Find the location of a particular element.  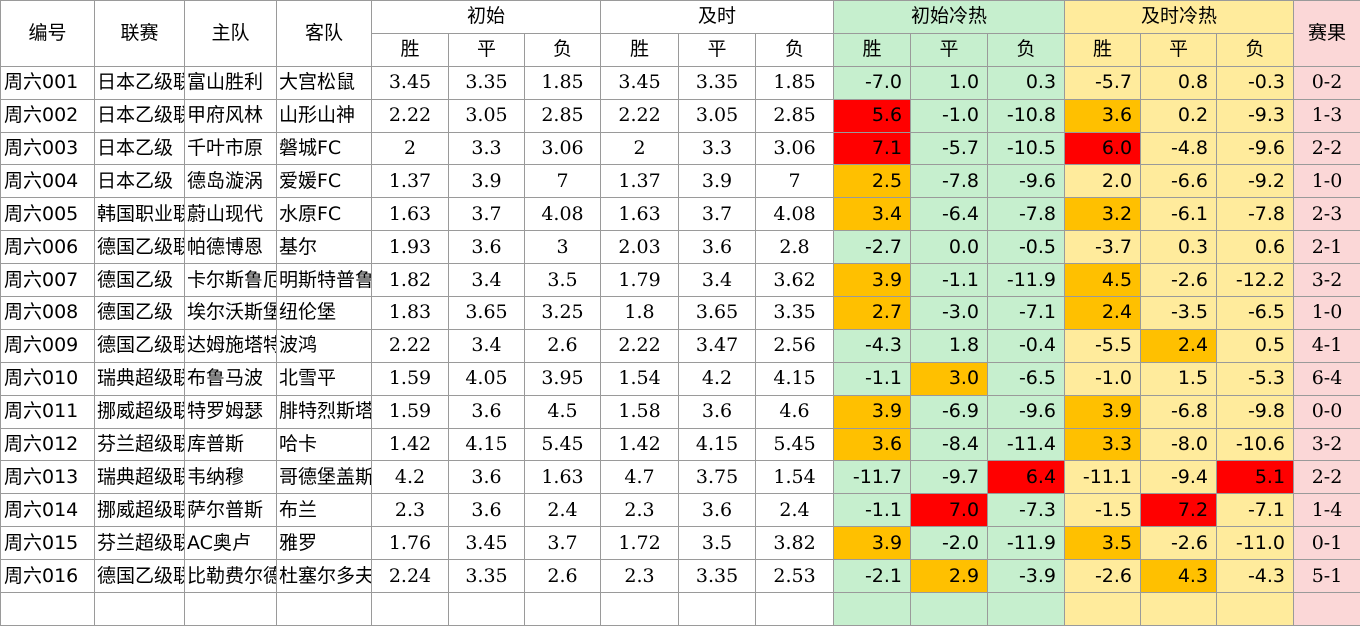

live-heat-win-cell: 3.2 is located at coordinates (1103, 214).